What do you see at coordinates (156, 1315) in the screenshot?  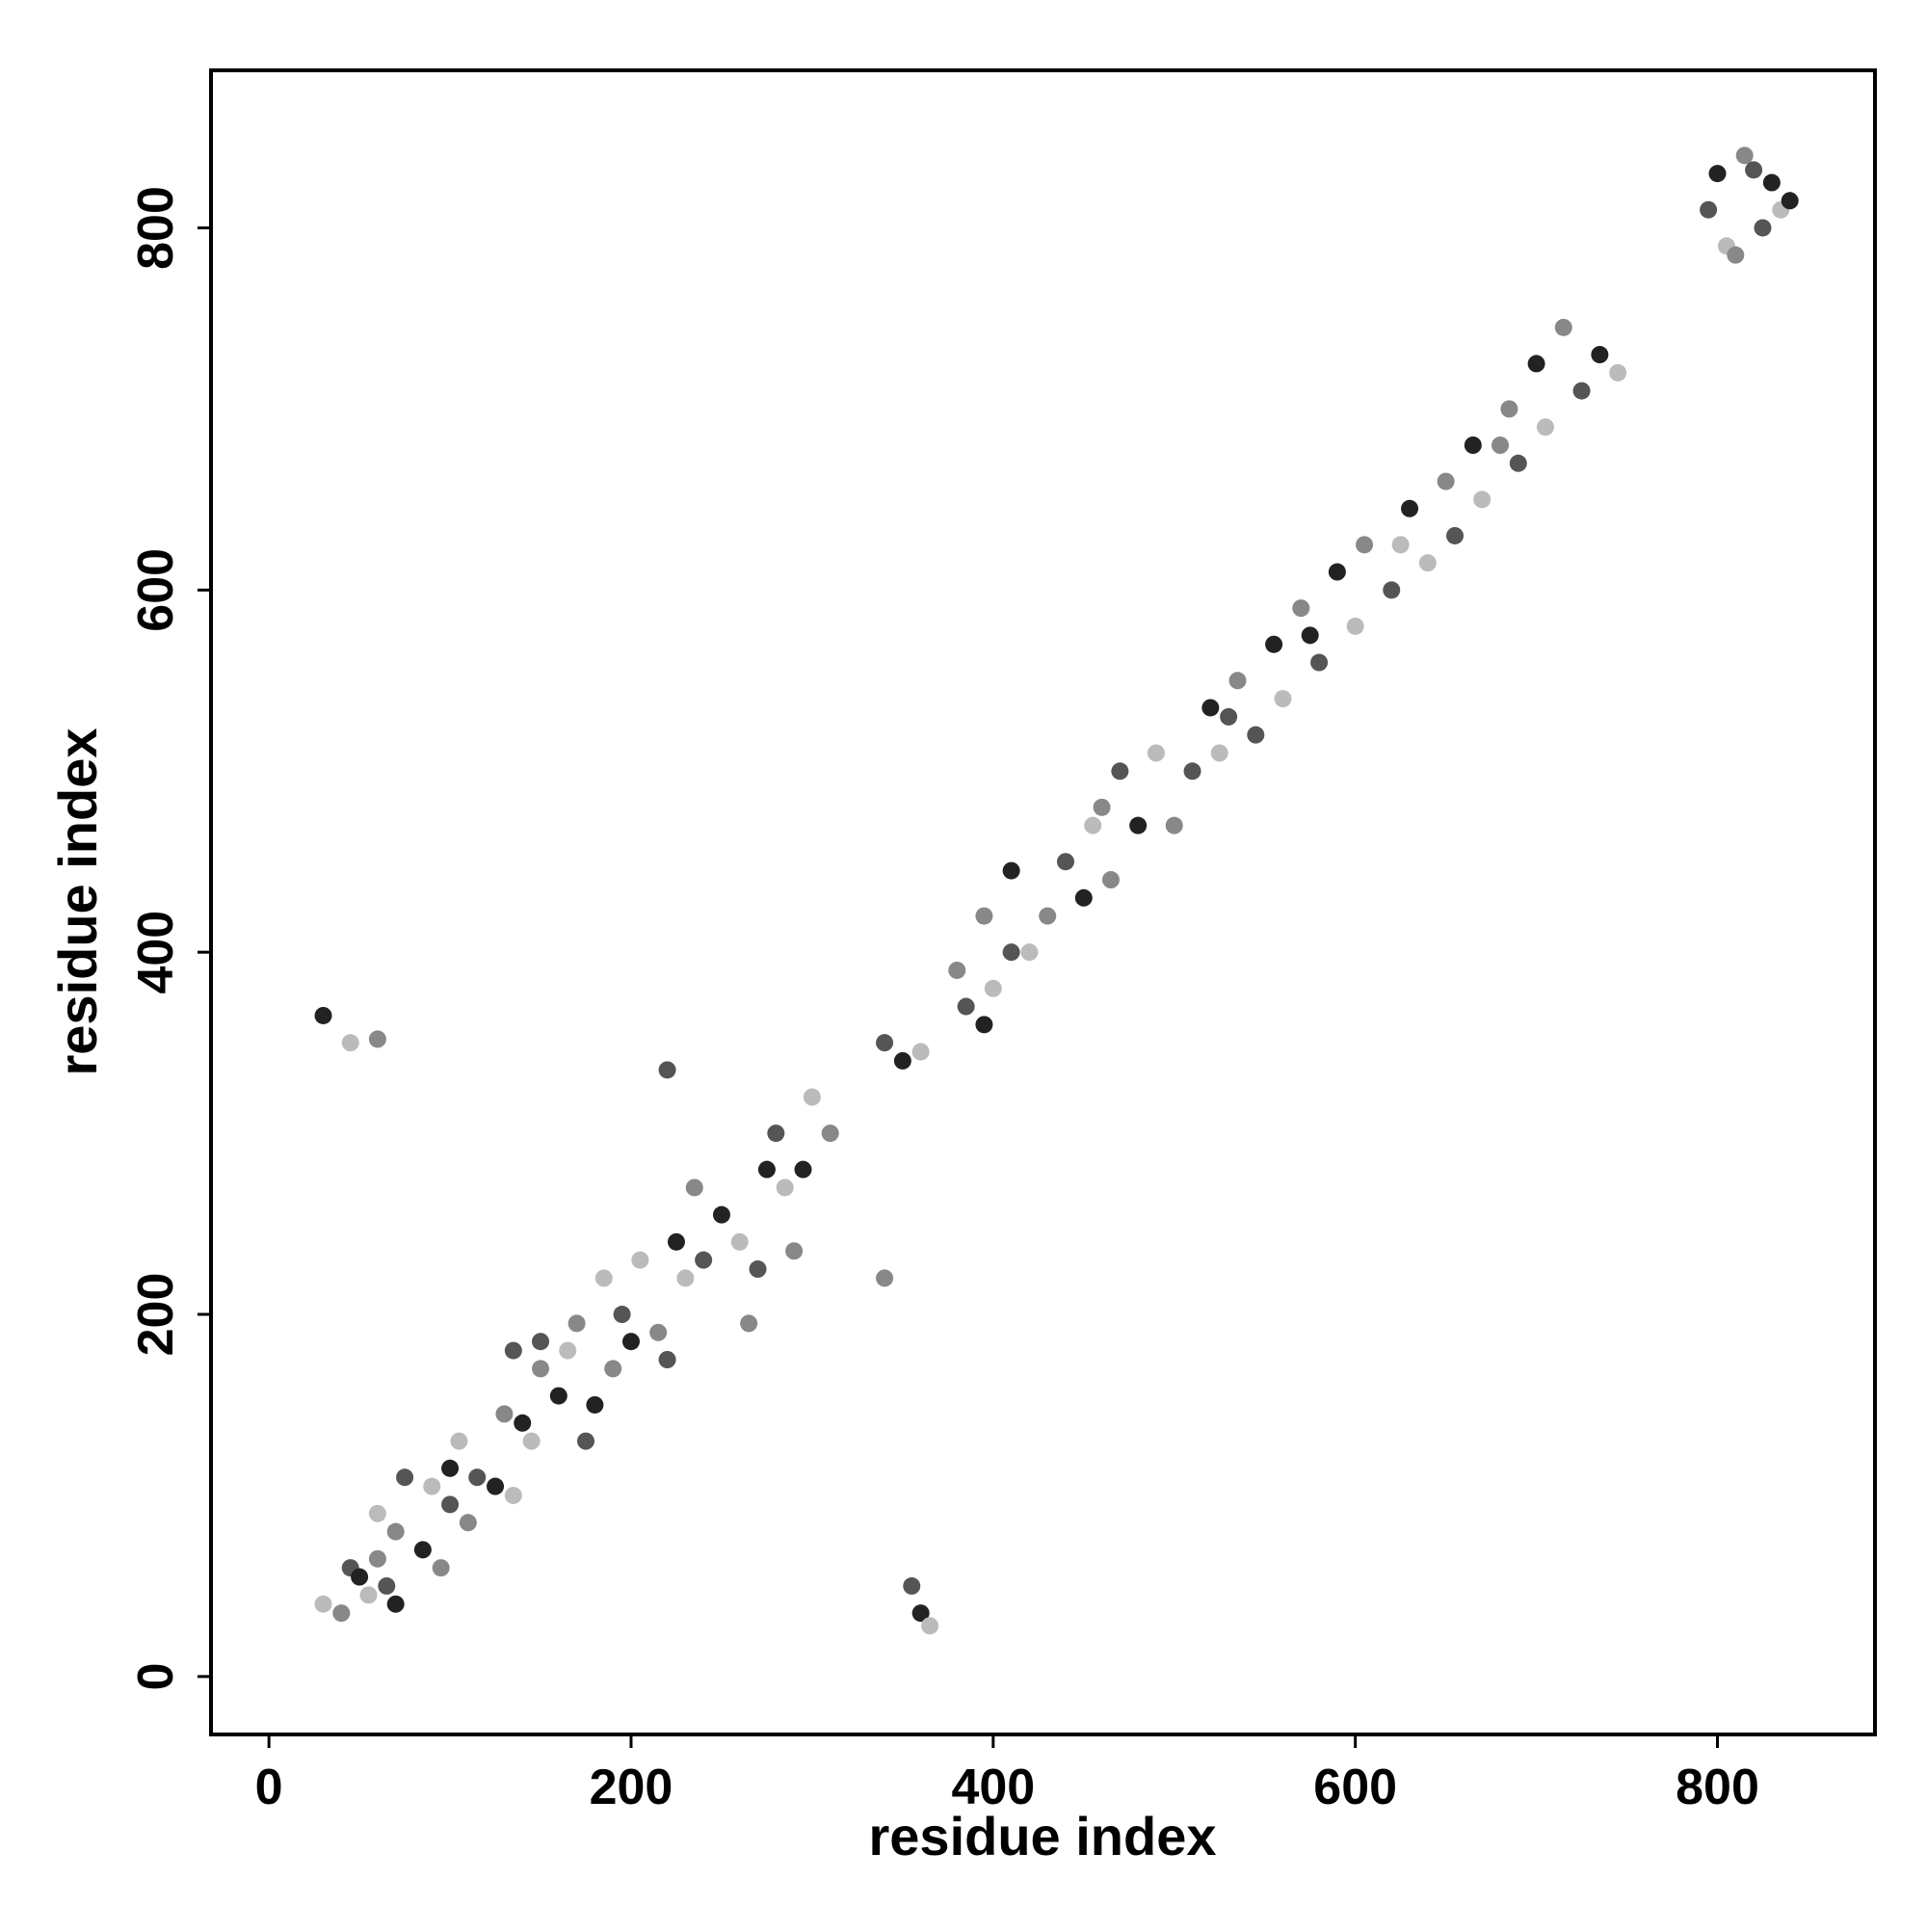 I see `y-tick-label: 200` at bounding box center [156, 1315].